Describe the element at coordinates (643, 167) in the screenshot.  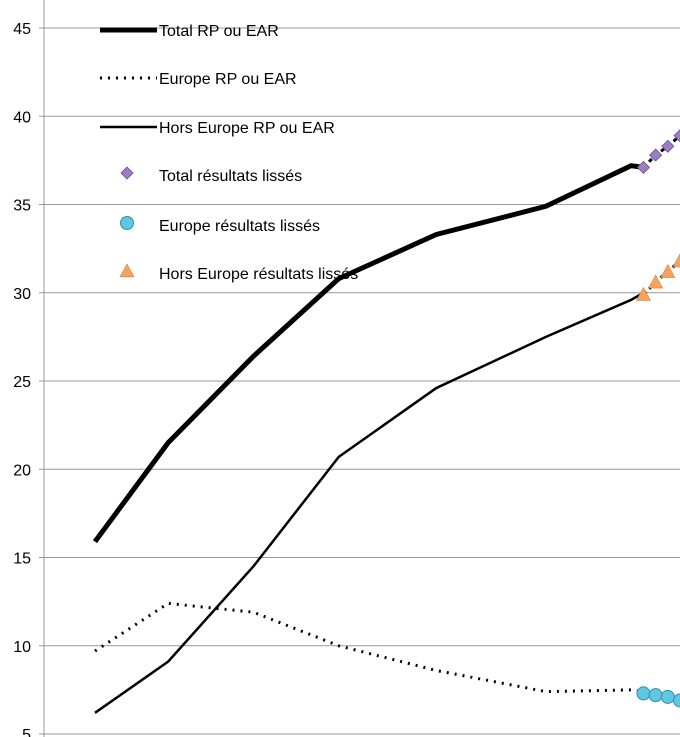
I see `point-total-resultats-lisses-2007` at that location.